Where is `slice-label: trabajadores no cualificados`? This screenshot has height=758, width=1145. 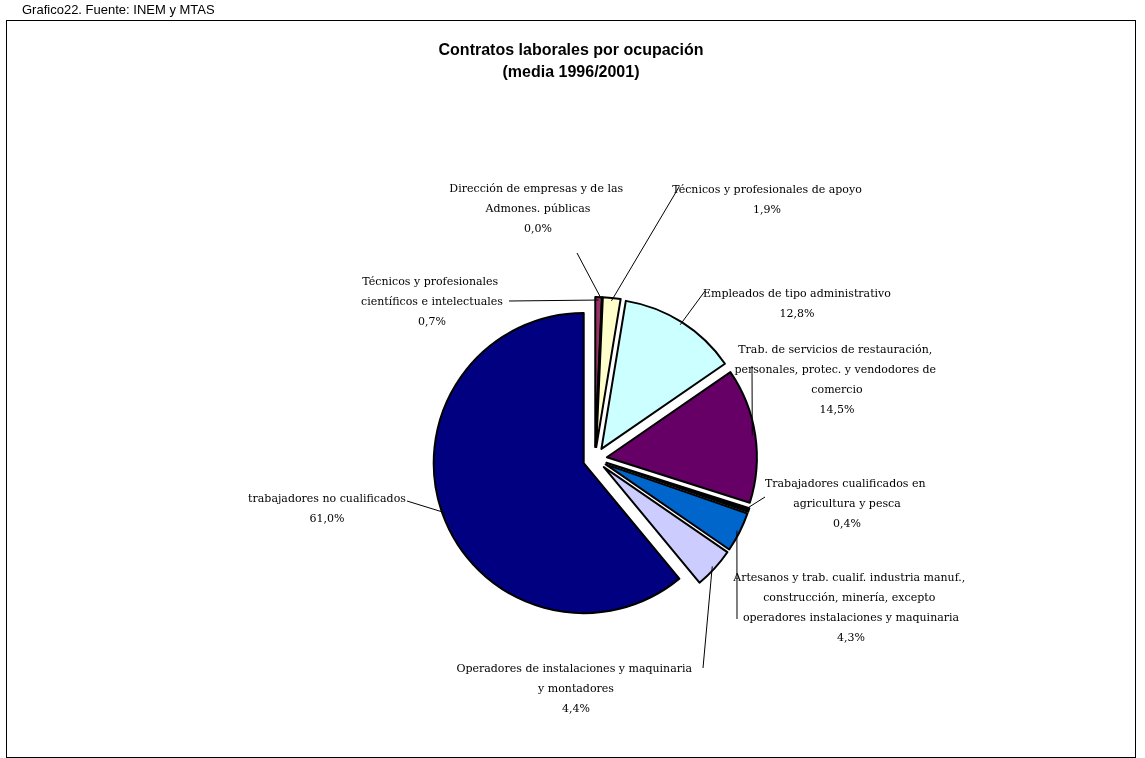 slice-label: trabajadores no cualificados is located at coordinates (327, 498).